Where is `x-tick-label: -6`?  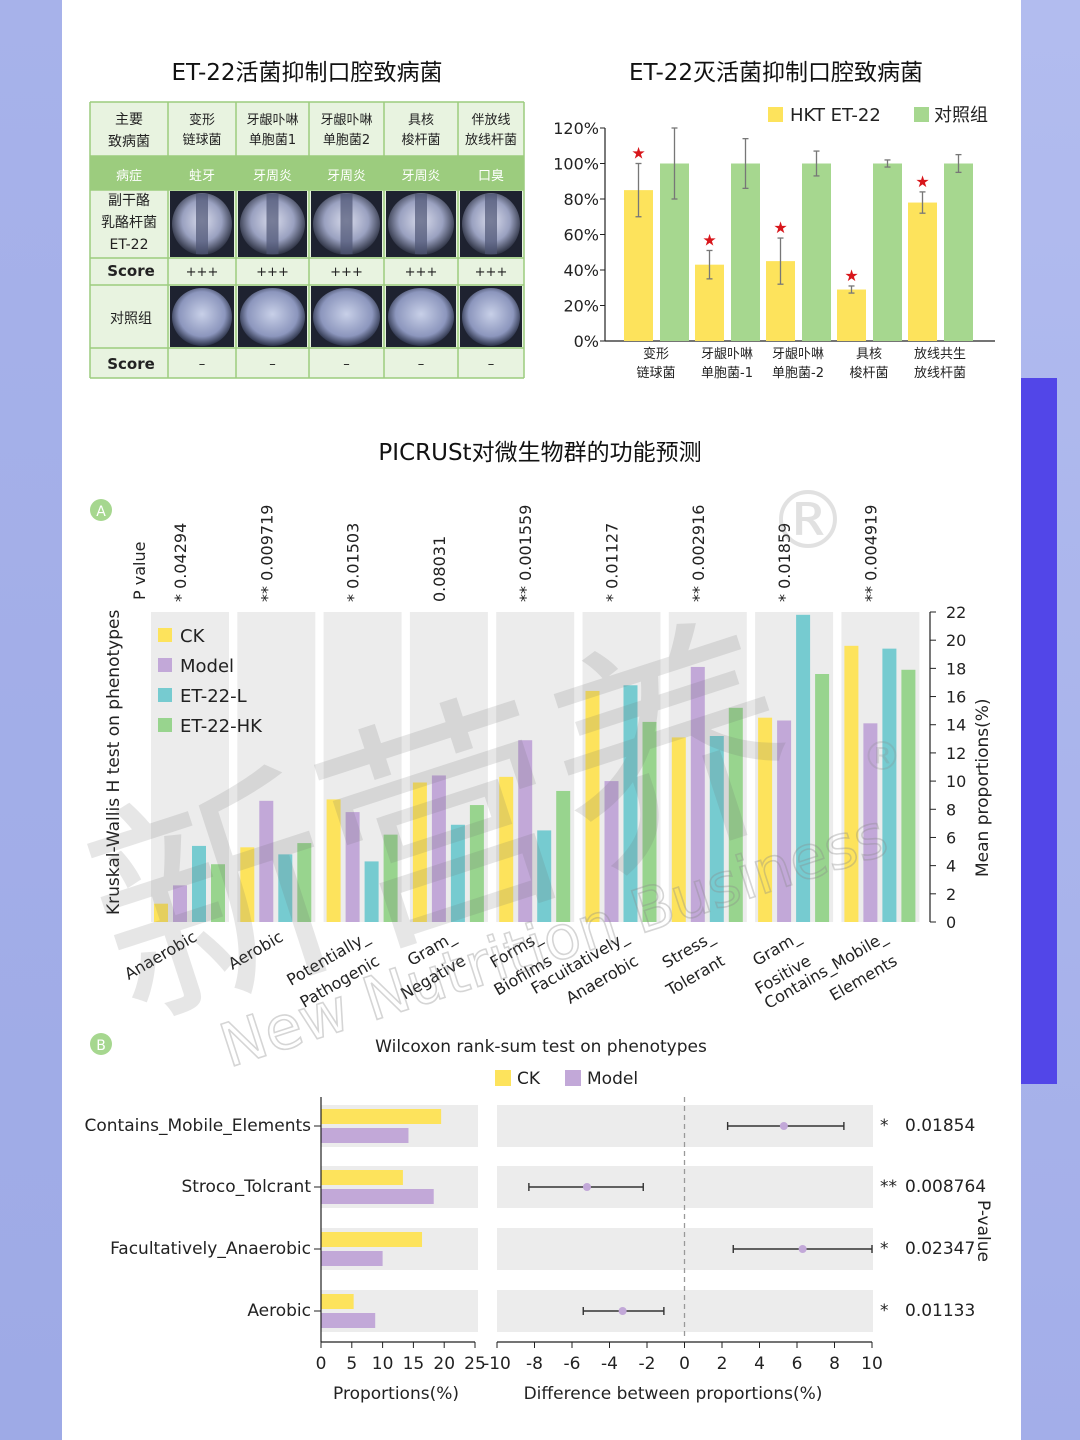
x-tick-label: -6 is located at coordinates (572, 1364).